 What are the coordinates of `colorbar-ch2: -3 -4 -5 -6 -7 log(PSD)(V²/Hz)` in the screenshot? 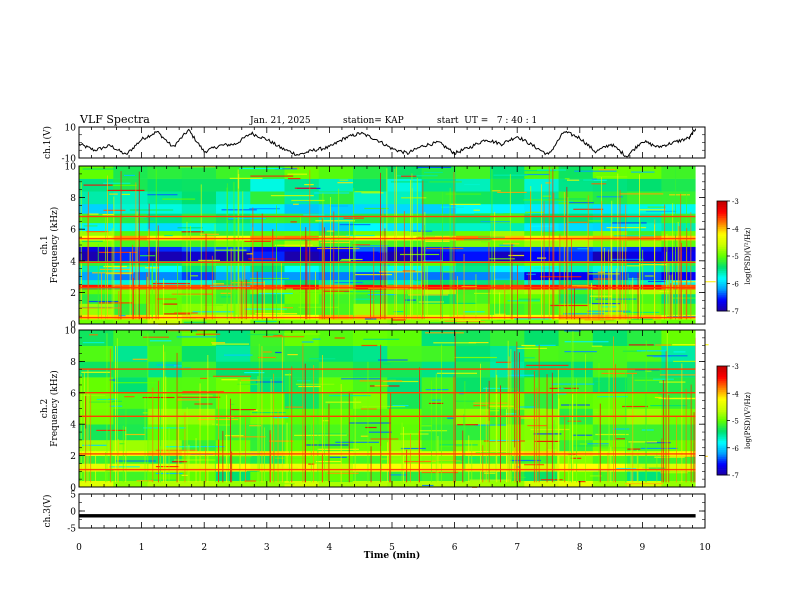 It's located at (734, 421).